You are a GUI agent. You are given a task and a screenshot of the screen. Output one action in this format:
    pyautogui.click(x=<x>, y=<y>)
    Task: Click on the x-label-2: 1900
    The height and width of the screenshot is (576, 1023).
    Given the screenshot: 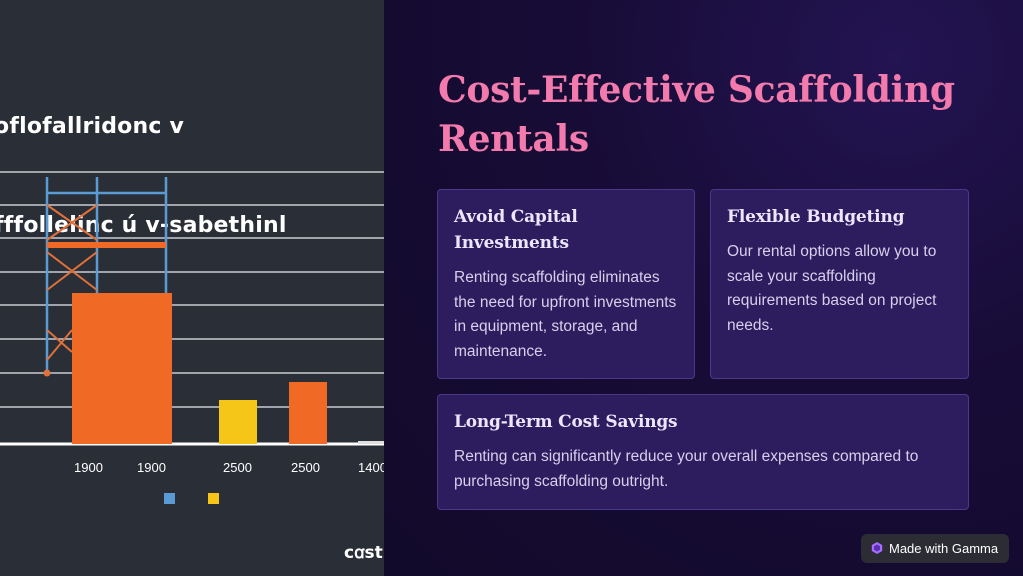 What is the action you would take?
    pyautogui.click(x=151, y=467)
    